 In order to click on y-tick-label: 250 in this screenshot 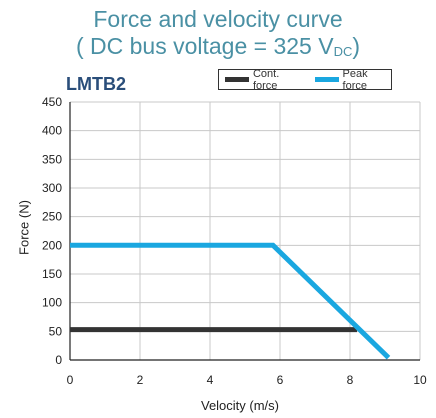, I will do `click(52, 217)`.